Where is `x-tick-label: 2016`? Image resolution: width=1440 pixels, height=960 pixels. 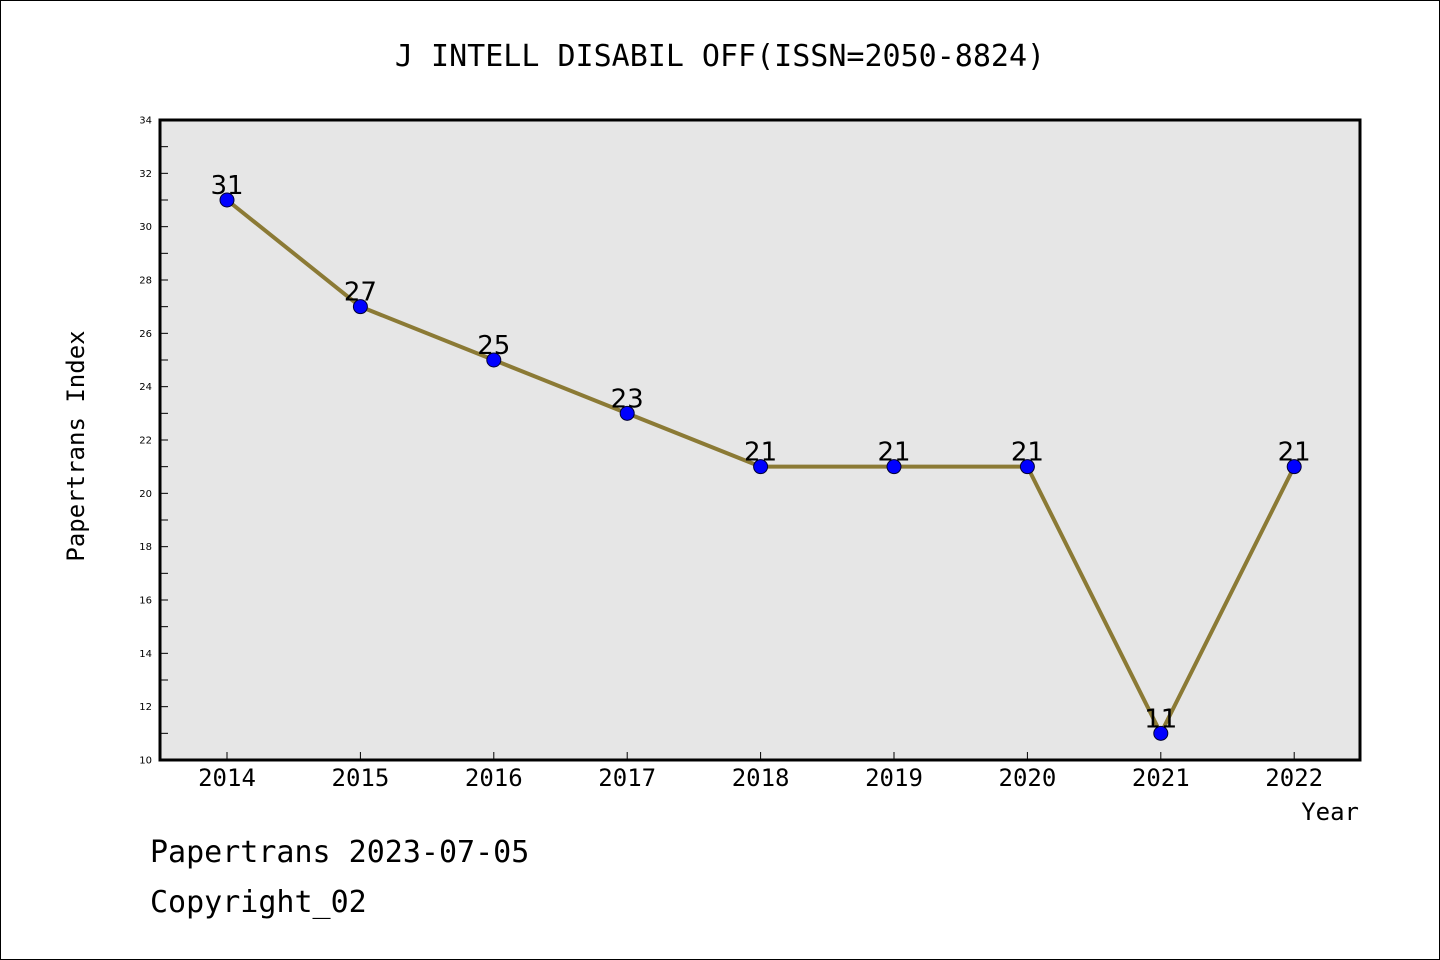 x-tick-label: 2016 is located at coordinates (494, 778).